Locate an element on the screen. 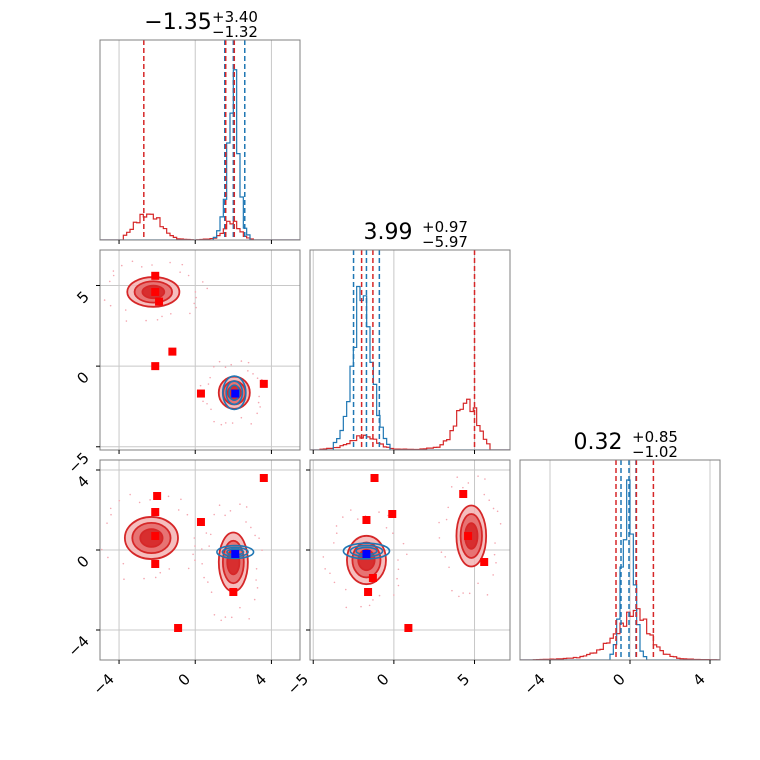 Image resolution: width=760 pixels, height=760 pixels. x-tick-label: −5 is located at coordinates (298, 684).